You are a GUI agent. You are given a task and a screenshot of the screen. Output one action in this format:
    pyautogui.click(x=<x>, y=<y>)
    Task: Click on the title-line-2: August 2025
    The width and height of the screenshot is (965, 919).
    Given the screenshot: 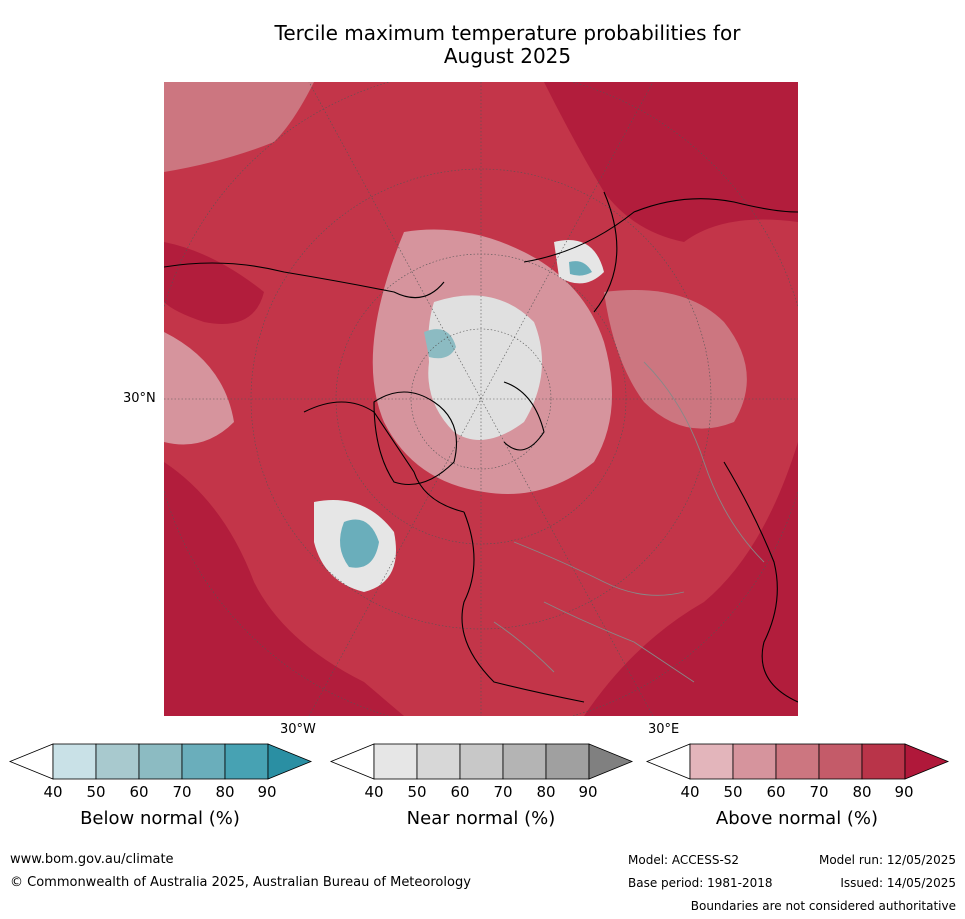 What is the action you would take?
    pyautogui.click(x=507, y=56)
    